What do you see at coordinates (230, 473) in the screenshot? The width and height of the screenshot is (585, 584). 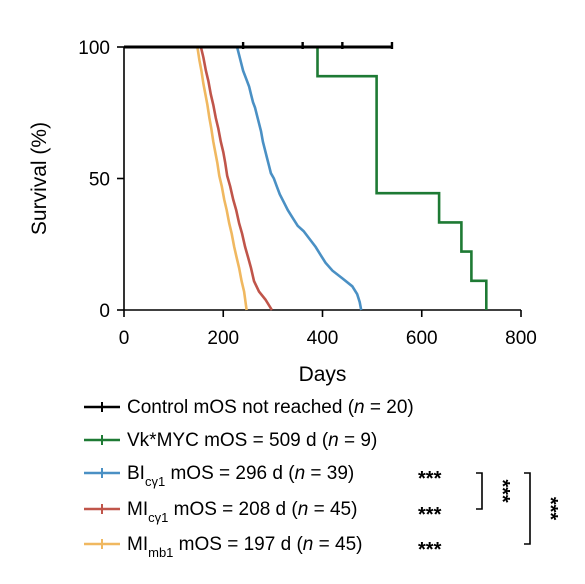 I see `legend-mos: mOS = 296 d (` at bounding box center [230, 473].